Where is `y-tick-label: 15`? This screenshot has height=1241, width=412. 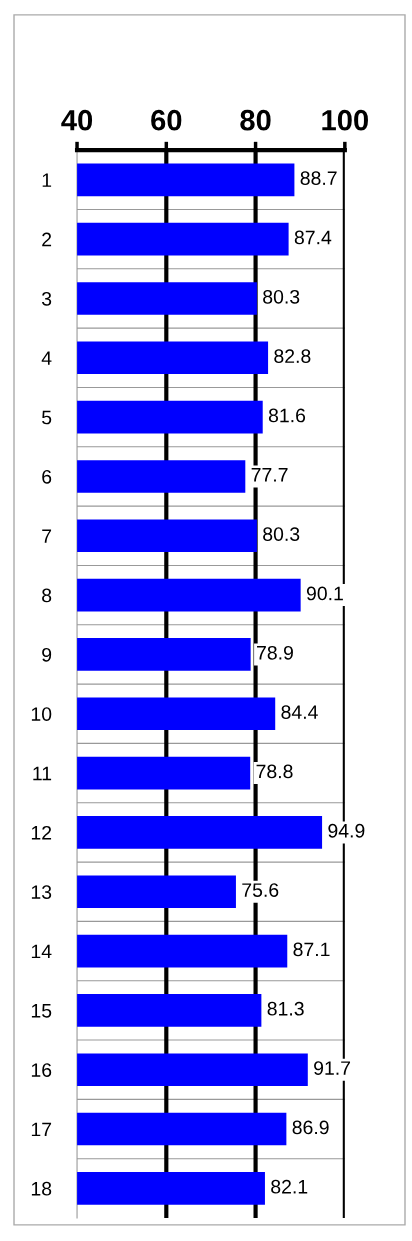 y-tick-label: 15 is located at coordinates (41, 1011).